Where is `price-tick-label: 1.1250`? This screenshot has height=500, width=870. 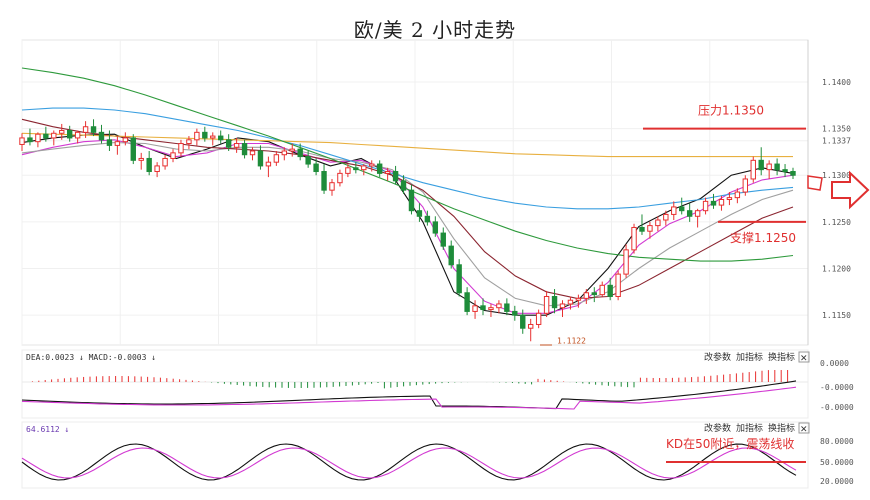
price-tick-label: 1.1250 is located at coordinates (836, 222).